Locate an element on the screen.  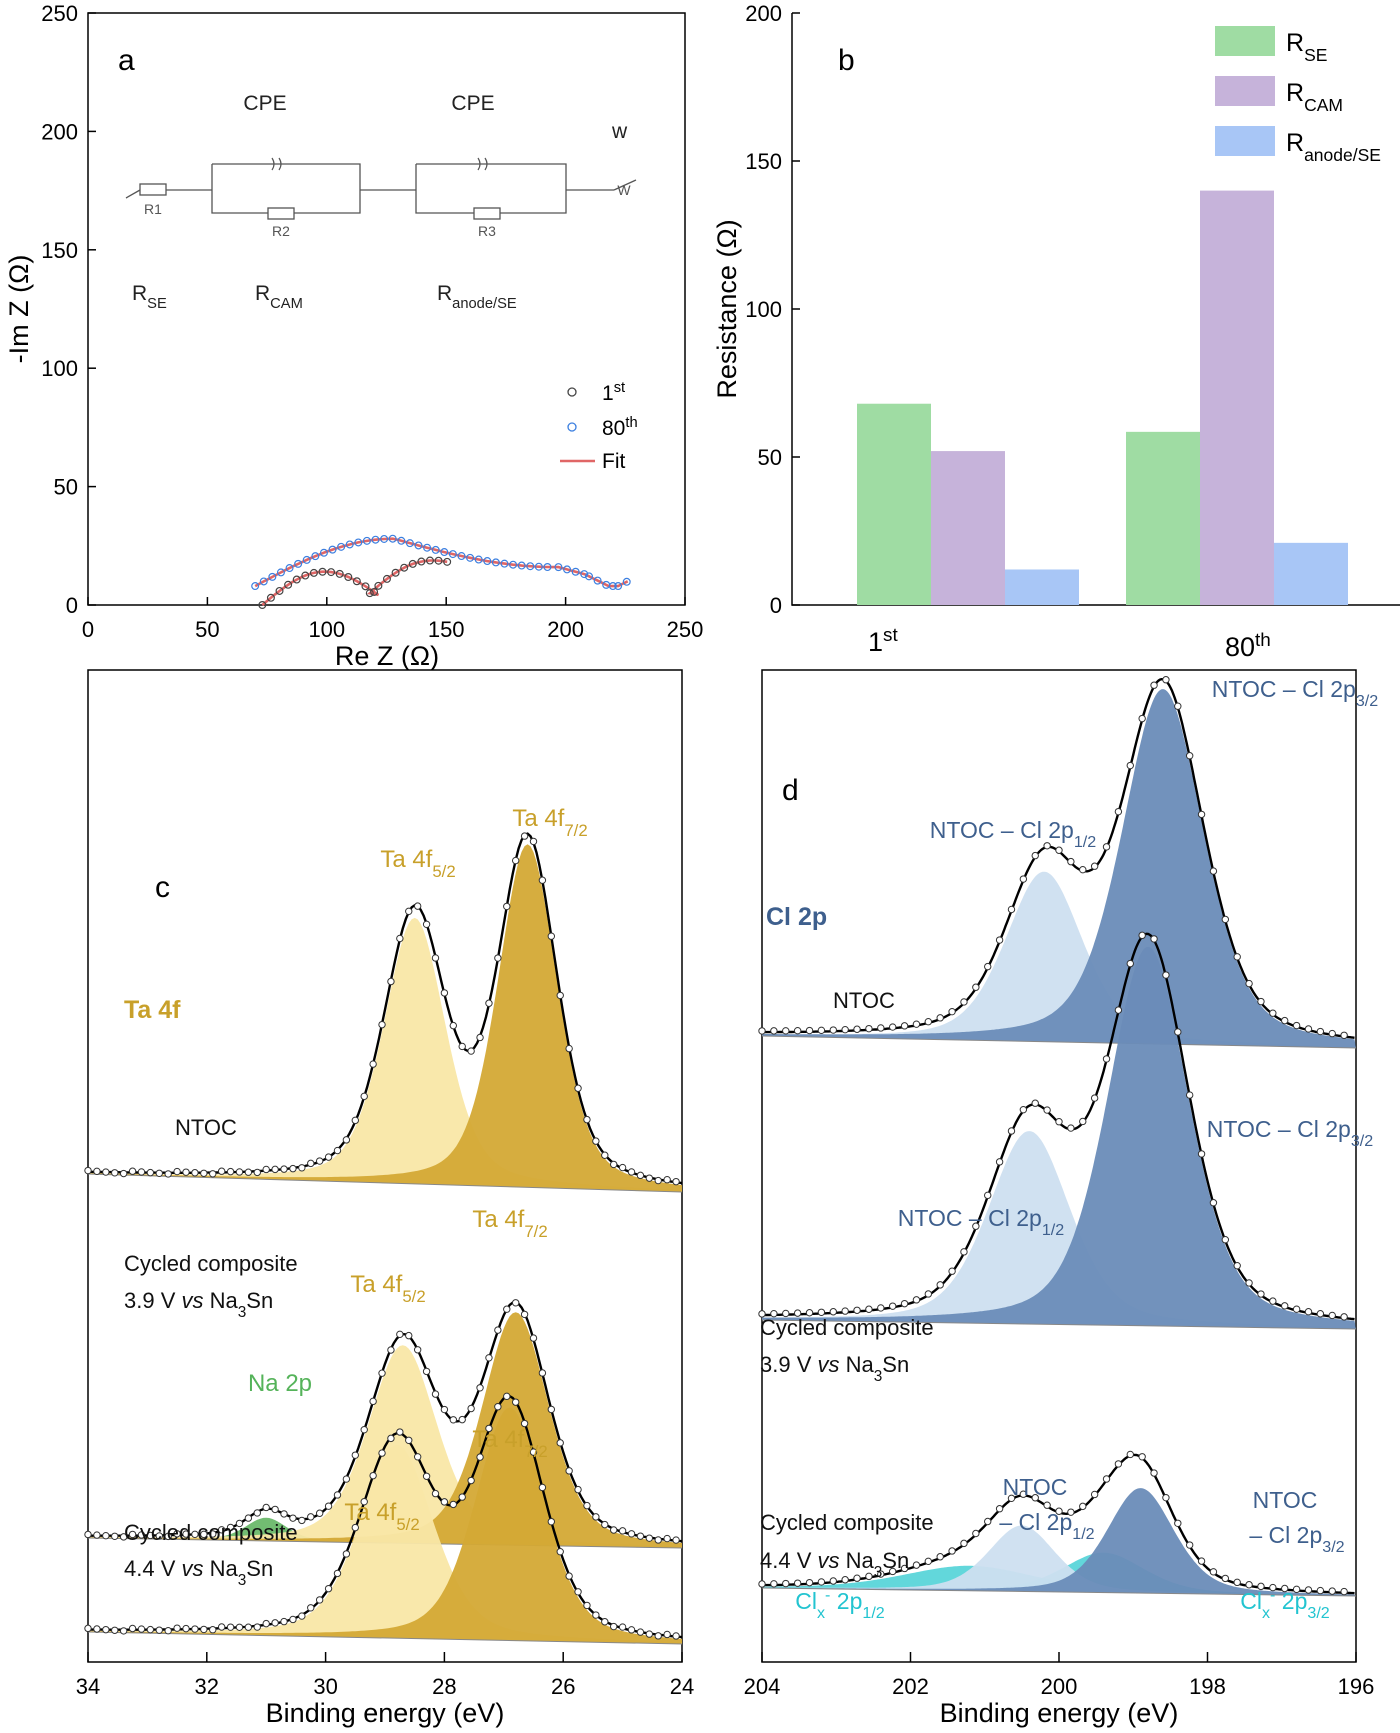
panel-b-letter: b is located at coordinates (846, 60).